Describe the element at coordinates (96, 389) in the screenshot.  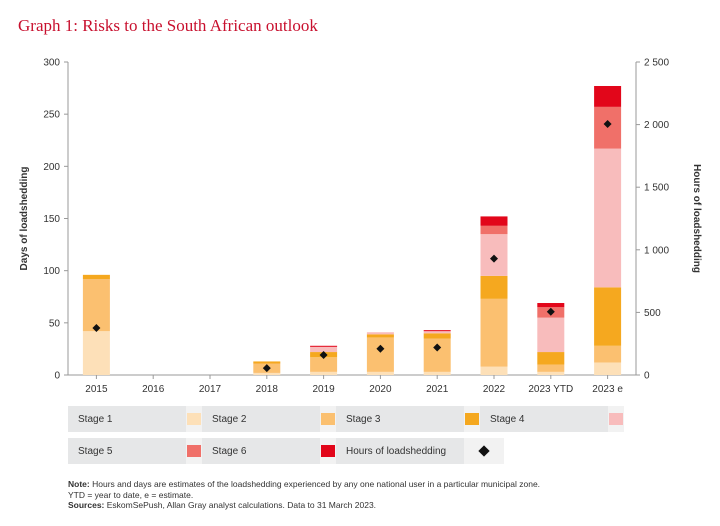
I see `x-tick-label: 2015` at that location.